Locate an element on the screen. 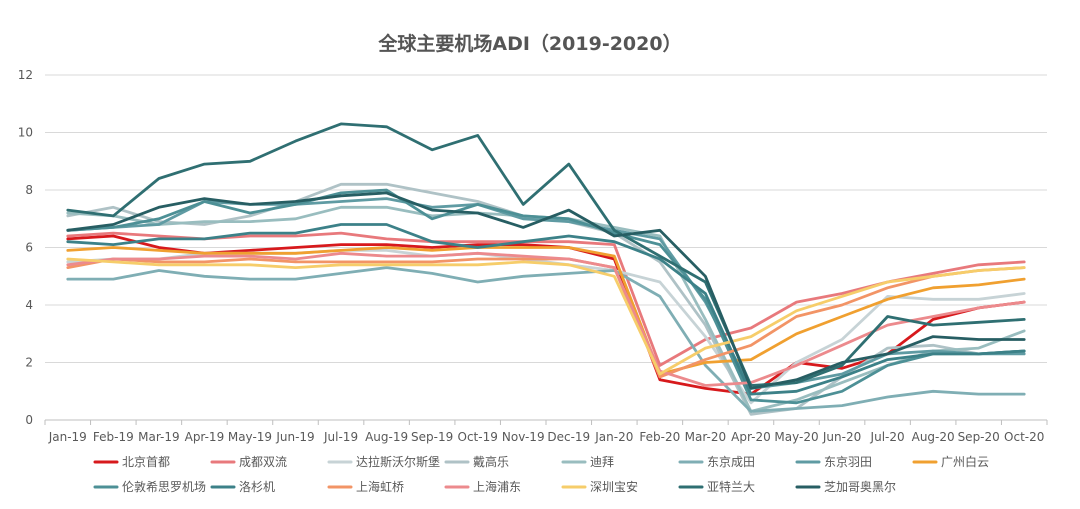  y-tick-label: 6 is located at coordinates (29, 248).